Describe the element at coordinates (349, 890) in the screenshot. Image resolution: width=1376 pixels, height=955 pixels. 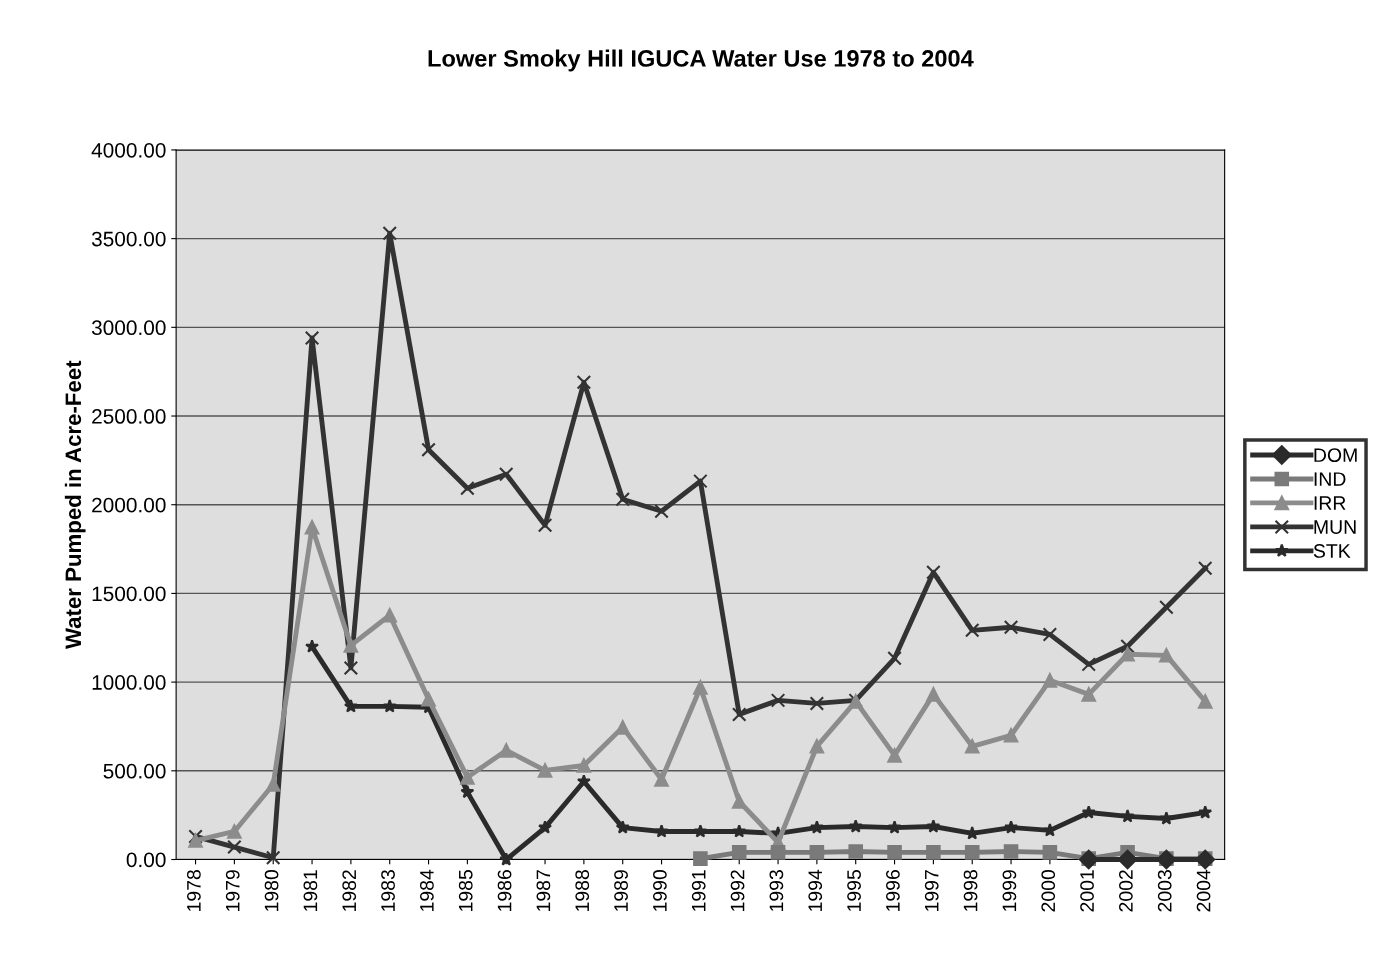
I see `x-tick-label: 1982` at that location.